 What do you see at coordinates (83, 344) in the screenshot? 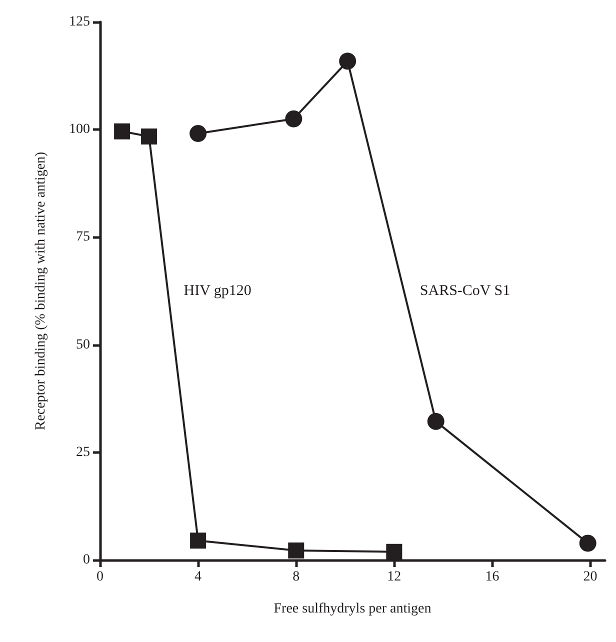
I see `y-tick-label: 50` at bounding box center [83, 344].